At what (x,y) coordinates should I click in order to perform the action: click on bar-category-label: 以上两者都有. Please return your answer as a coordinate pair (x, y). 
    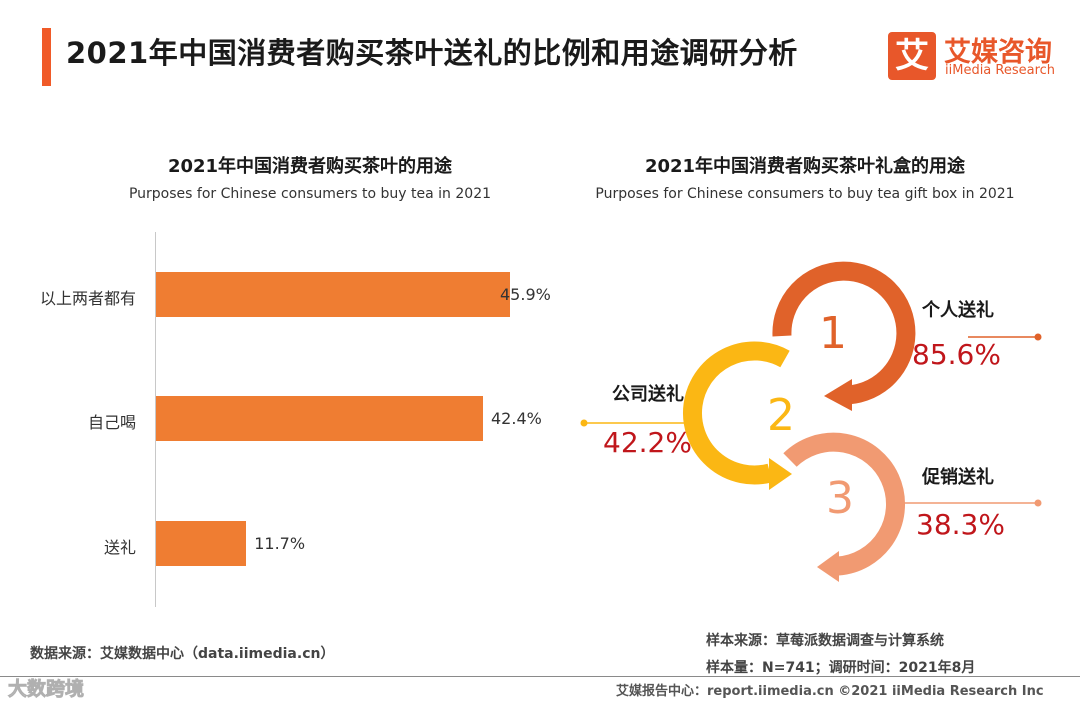
    Looking at the image, I should click on (87, 298).